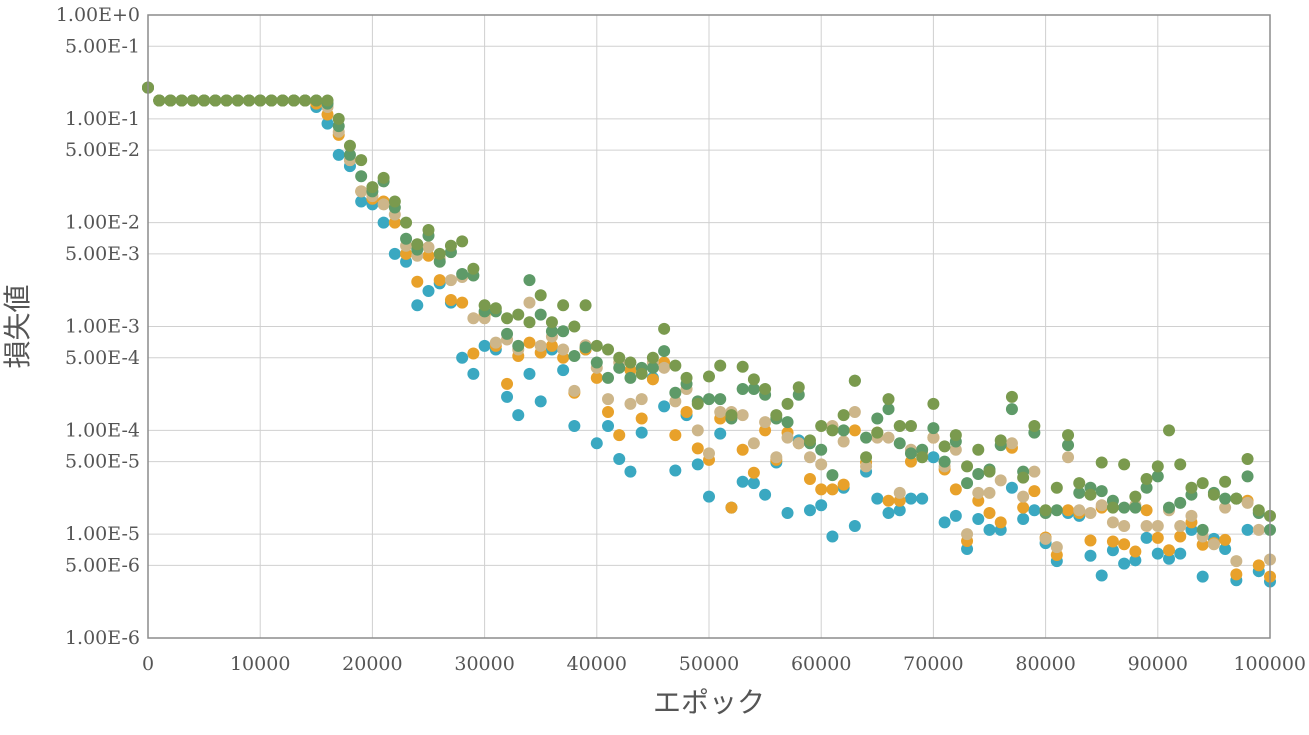 The width and height of the screenshot is (1309, 735). I want to click on x-axis-title: エポック, so click(709, 702).